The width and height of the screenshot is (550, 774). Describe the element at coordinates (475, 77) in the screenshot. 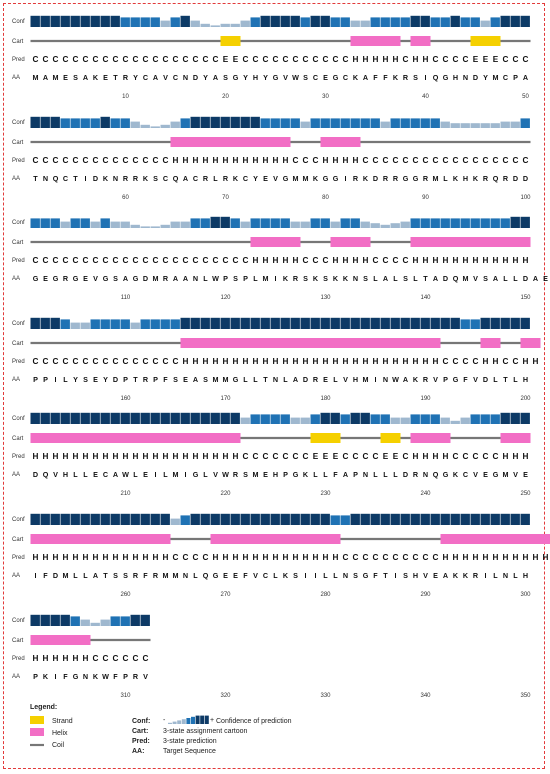

I see `aa-letter: D` at that location.